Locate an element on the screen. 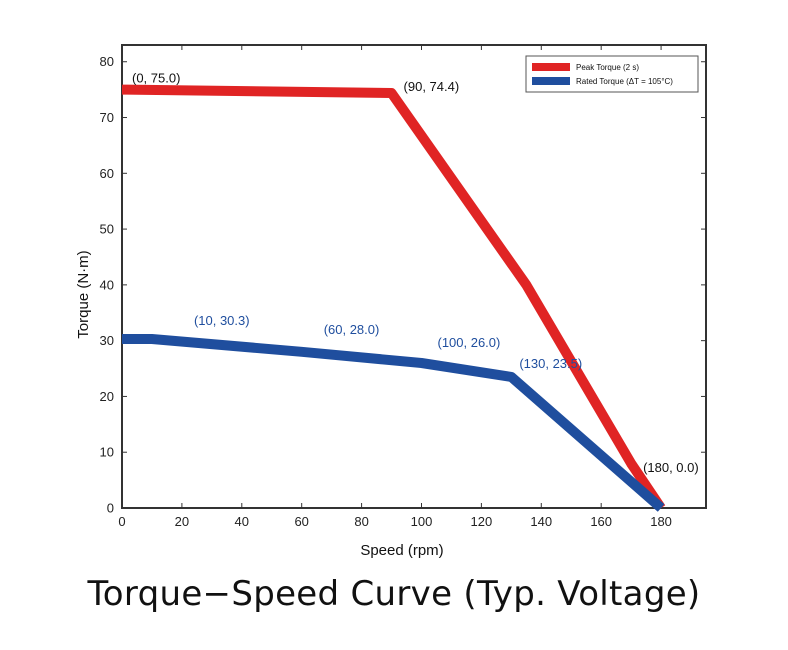 The image size is (788, 650). x-tick-label: 100 is located at coordinates (422, 521).